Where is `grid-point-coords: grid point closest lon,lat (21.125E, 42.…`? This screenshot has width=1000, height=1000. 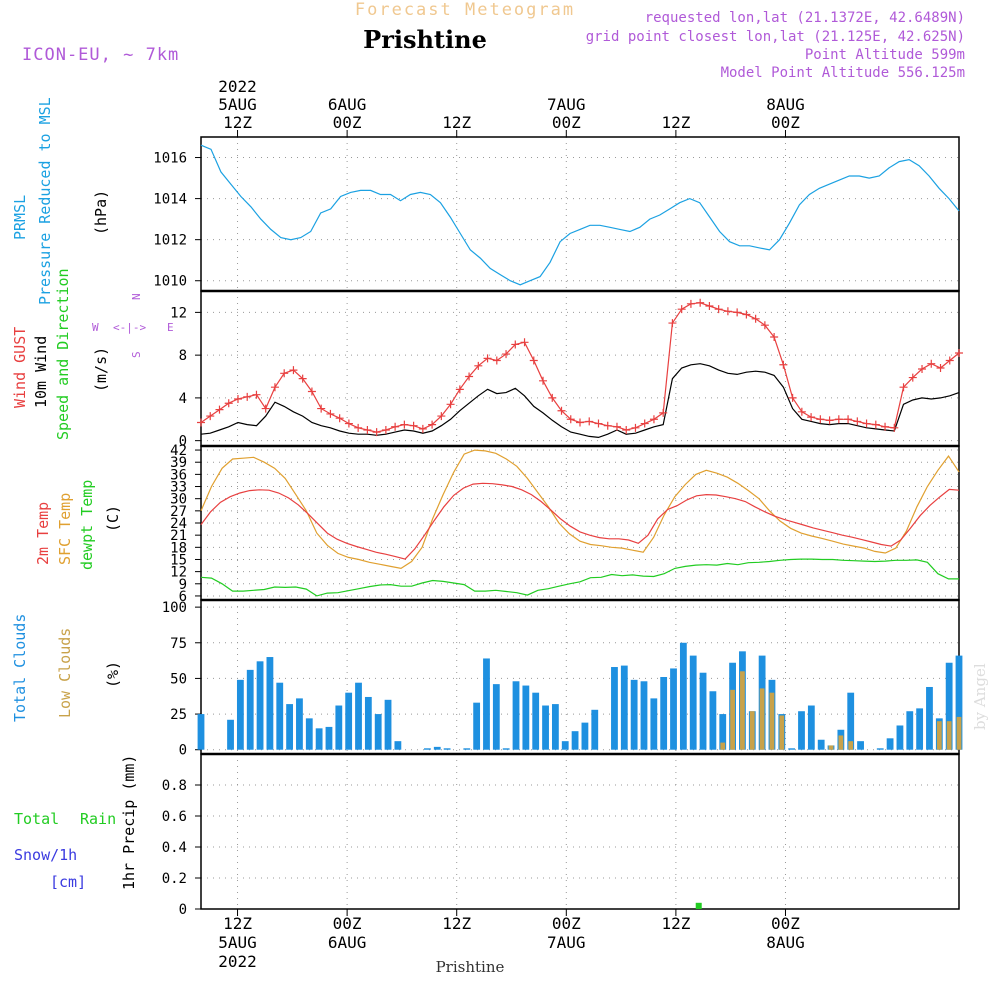
grid-point-coords: grid point closest lon,lat (21.125E, 42.… is located at coordinates (775, 37).